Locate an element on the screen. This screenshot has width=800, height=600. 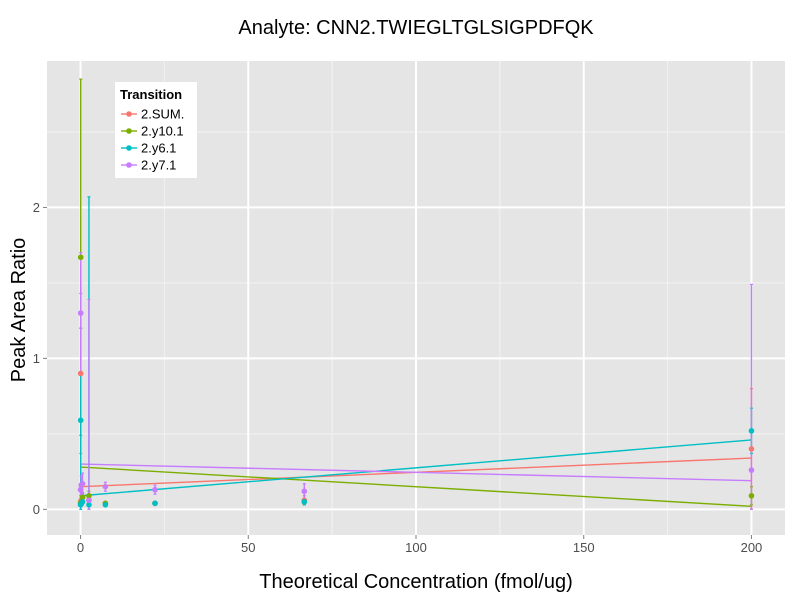
legend-items: 2.SUM. 2.y10.1 2.y6.1 2.y7.1 is located at coordinates (152, 140).